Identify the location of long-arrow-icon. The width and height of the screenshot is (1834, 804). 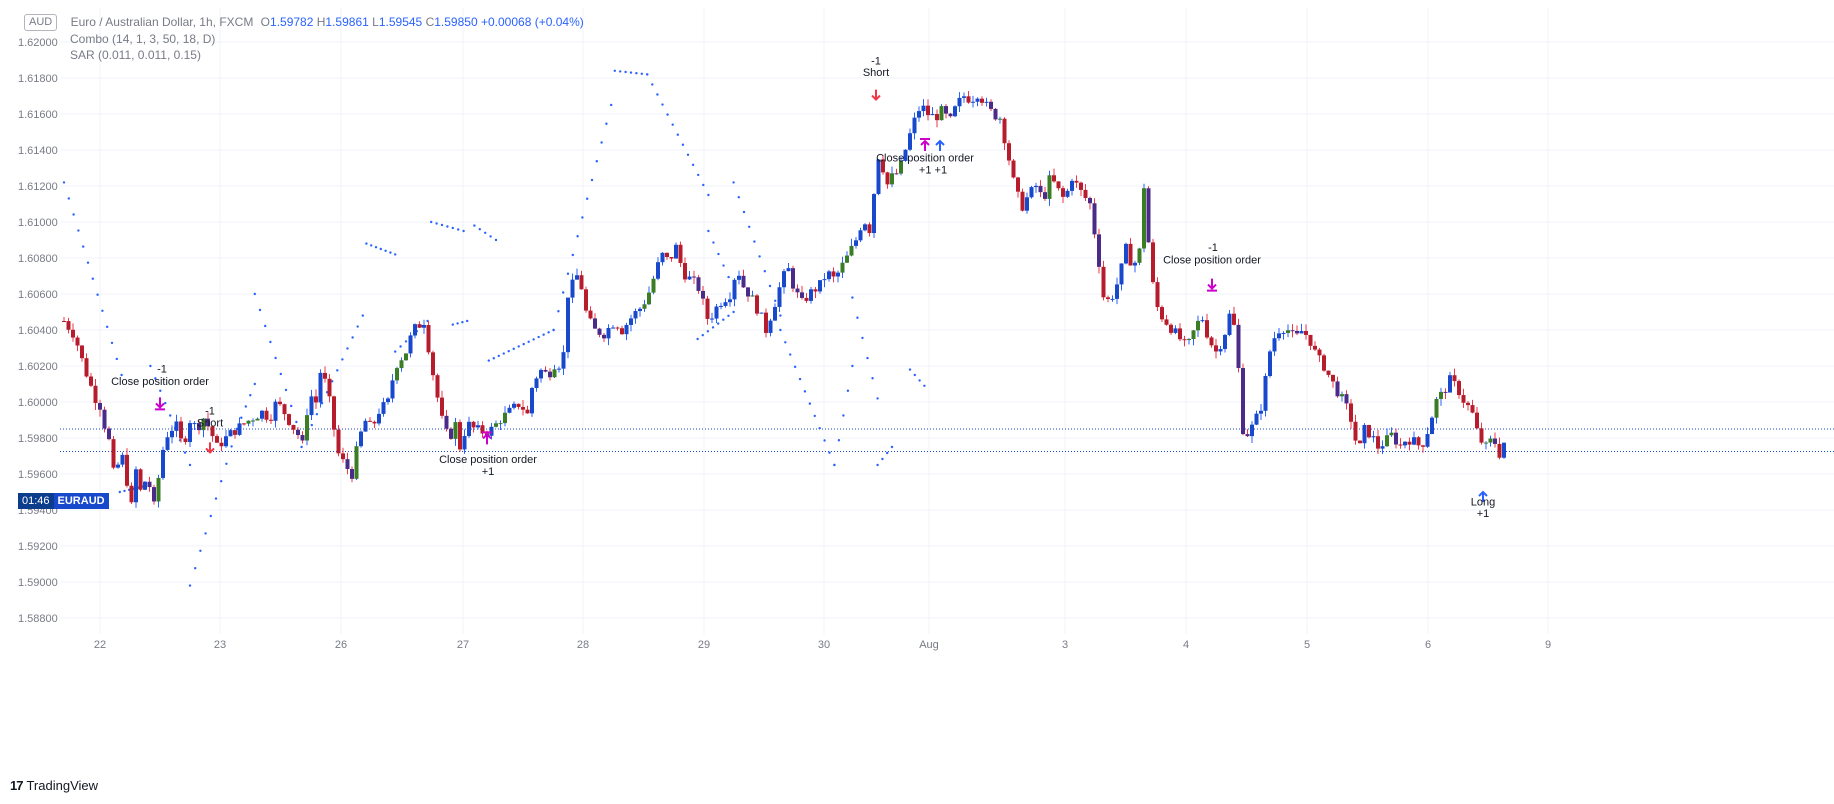
(1483, 496).